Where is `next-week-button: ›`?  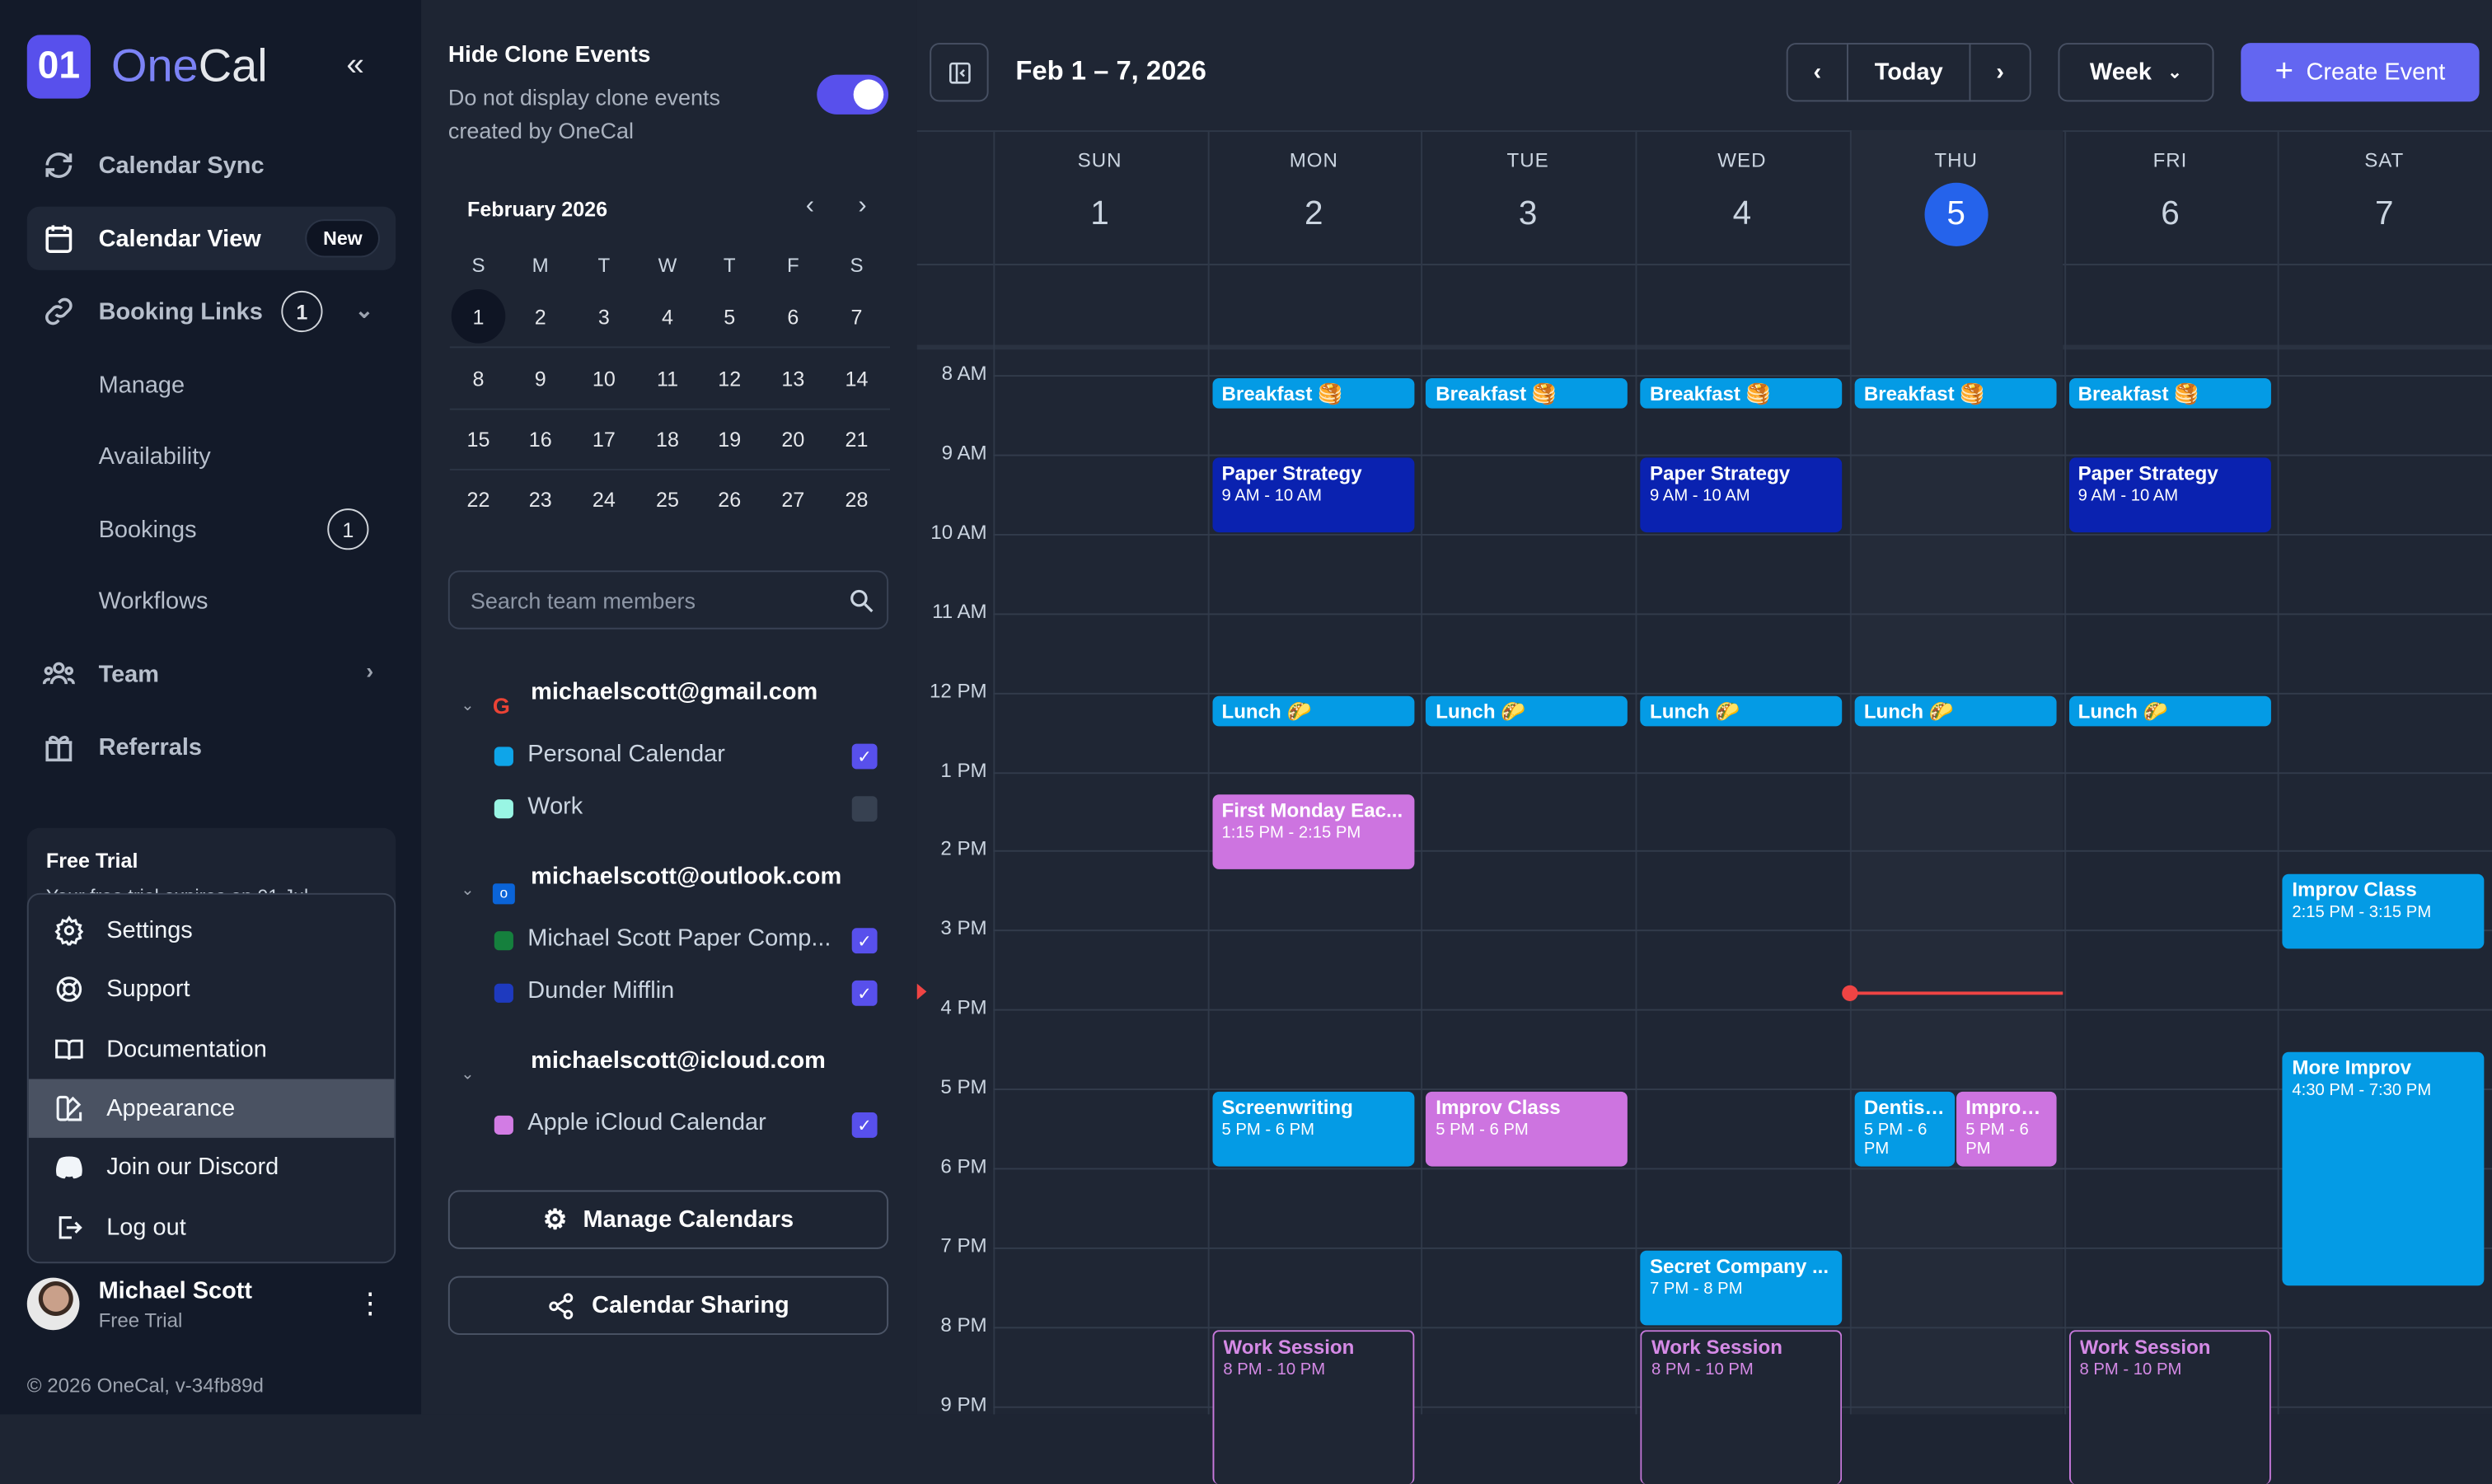
next-week-button: › is located at coordinates (2000, 73).